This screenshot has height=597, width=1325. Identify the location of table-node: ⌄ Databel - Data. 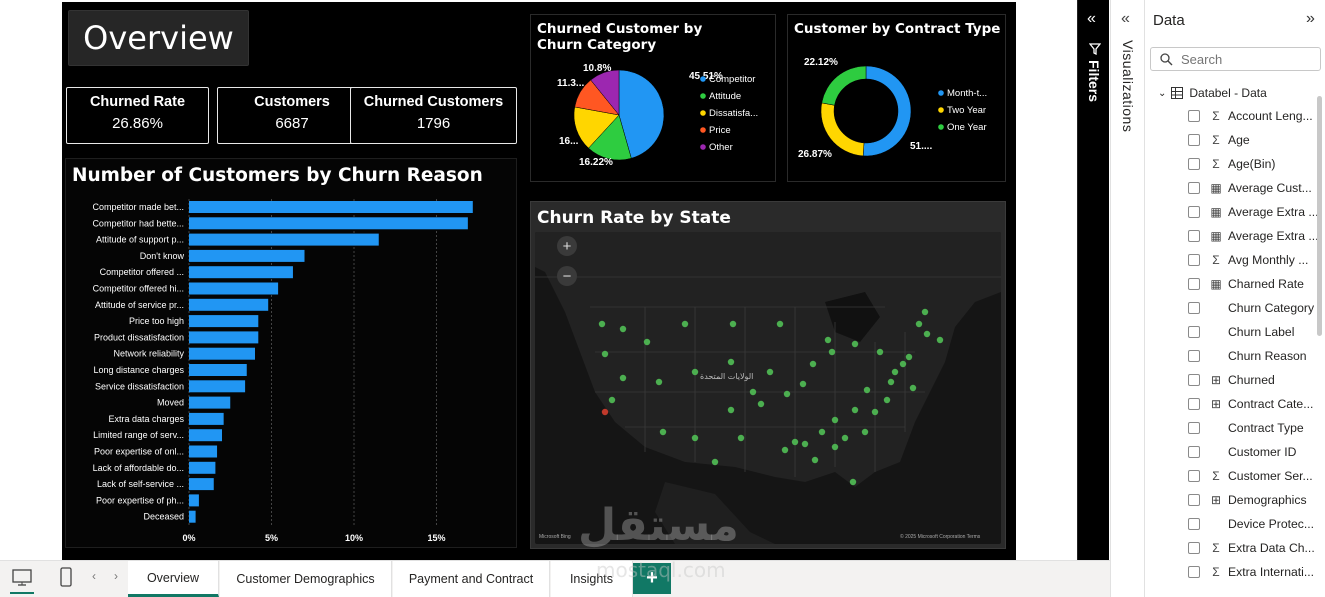
(1212, 93).